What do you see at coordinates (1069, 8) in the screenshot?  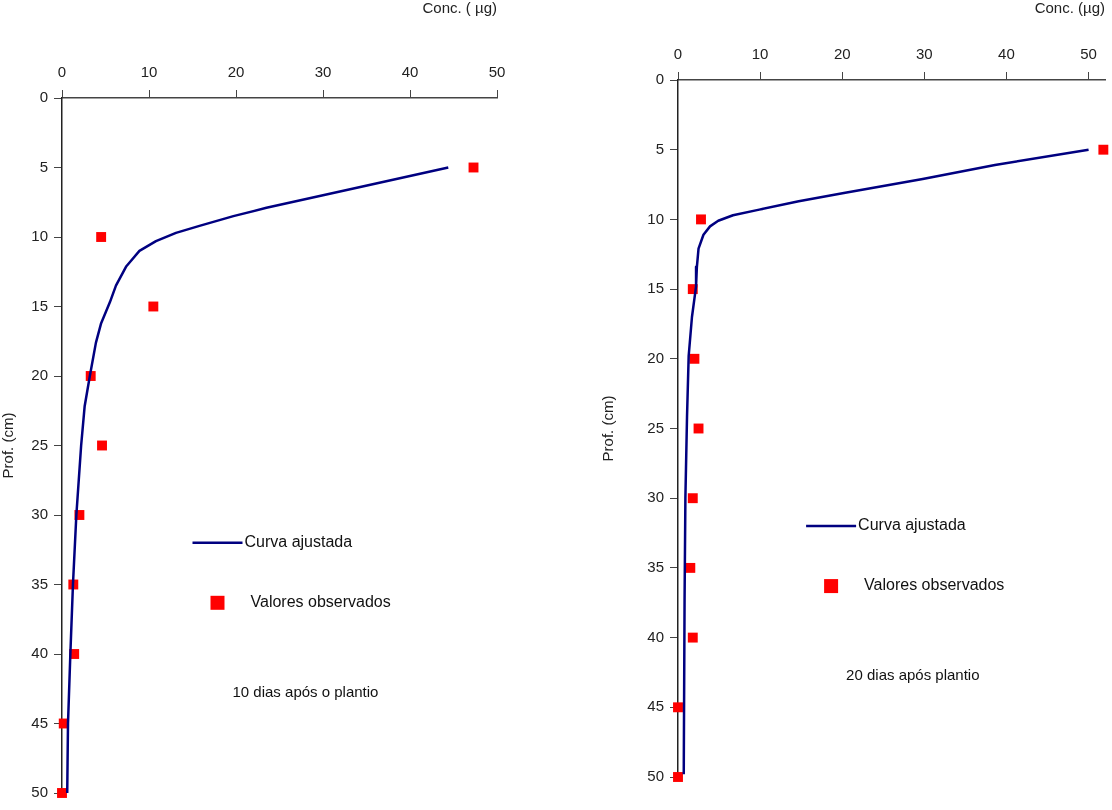 I see `x-axis-title: Conc. (µg)` at bounding box center [1069, 8].